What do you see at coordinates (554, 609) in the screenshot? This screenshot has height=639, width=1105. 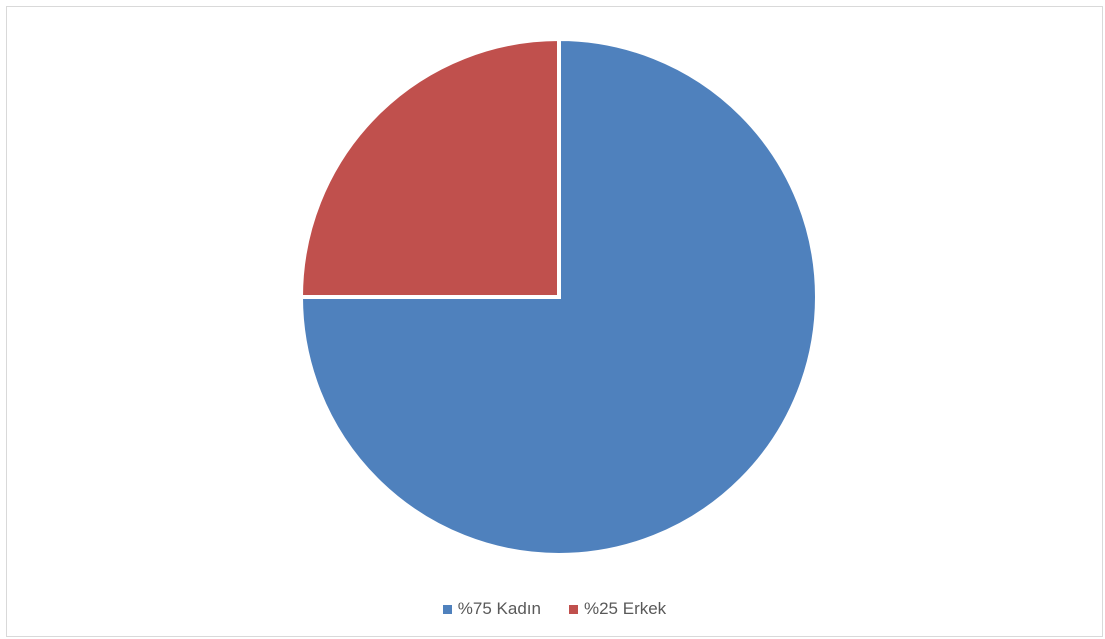 I see `legend: %75 Kadın %25 Erkek` at bounding box center [554, 609].